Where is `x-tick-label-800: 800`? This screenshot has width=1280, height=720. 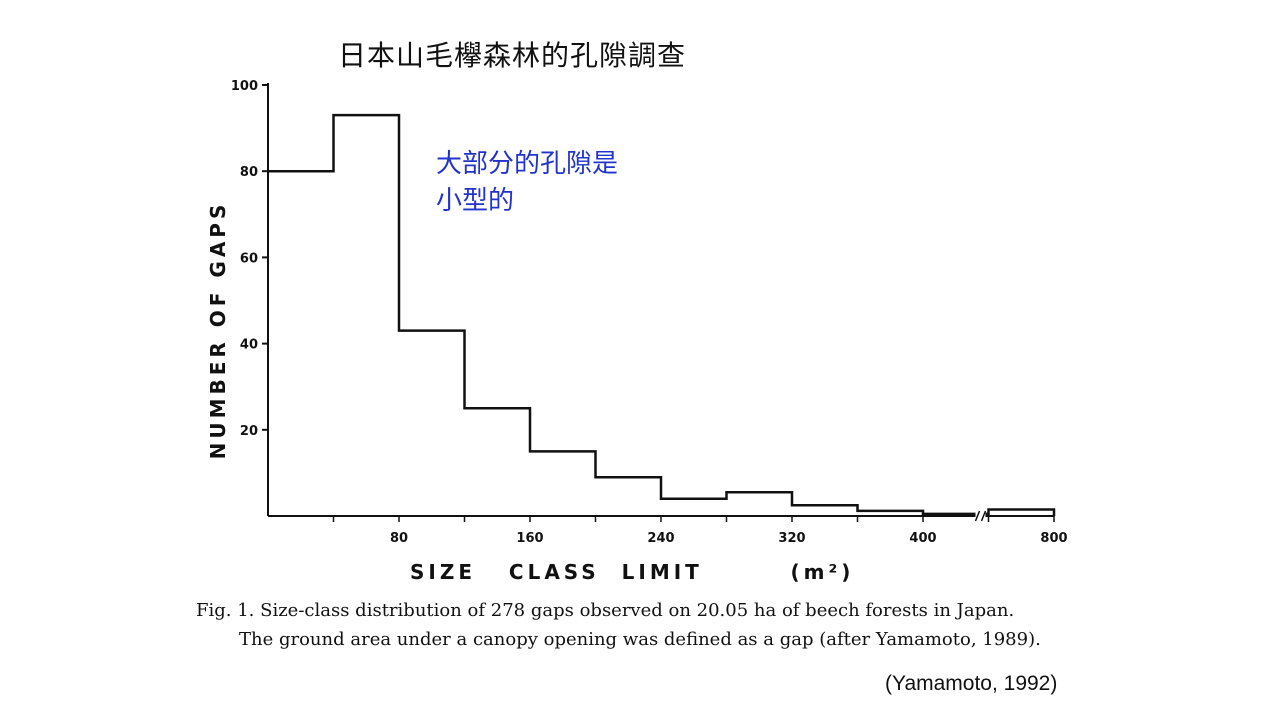
x-tick-label-800: 800 is located at coordinates (1053, 538).